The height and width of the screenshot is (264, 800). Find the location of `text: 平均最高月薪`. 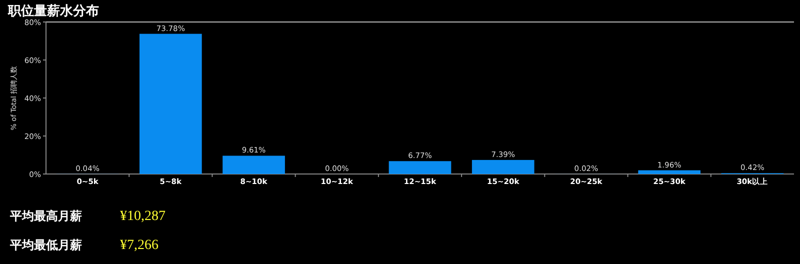

text: 平均最高月薪 is located at coordinates (45, 216).